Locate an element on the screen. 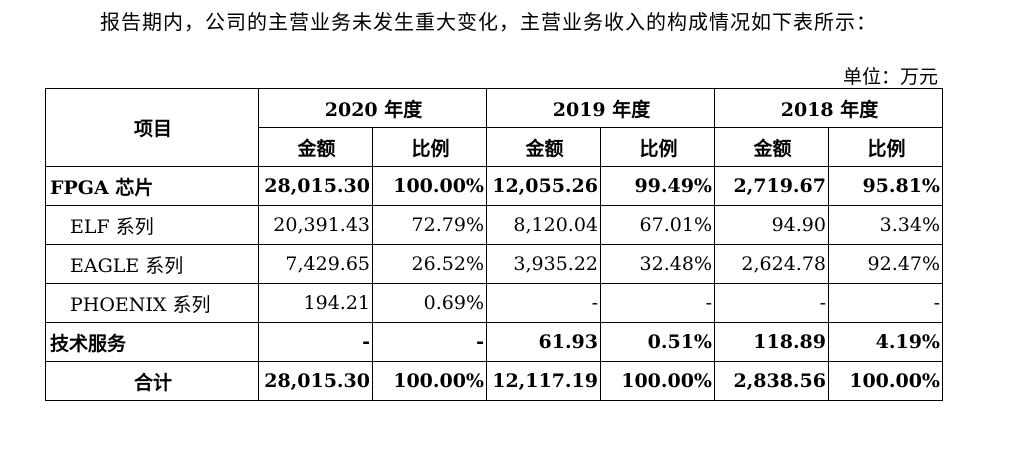 This screenshot has height=453, width=1016. cell-amount: 118.89 is located at coordinates (771, 342).